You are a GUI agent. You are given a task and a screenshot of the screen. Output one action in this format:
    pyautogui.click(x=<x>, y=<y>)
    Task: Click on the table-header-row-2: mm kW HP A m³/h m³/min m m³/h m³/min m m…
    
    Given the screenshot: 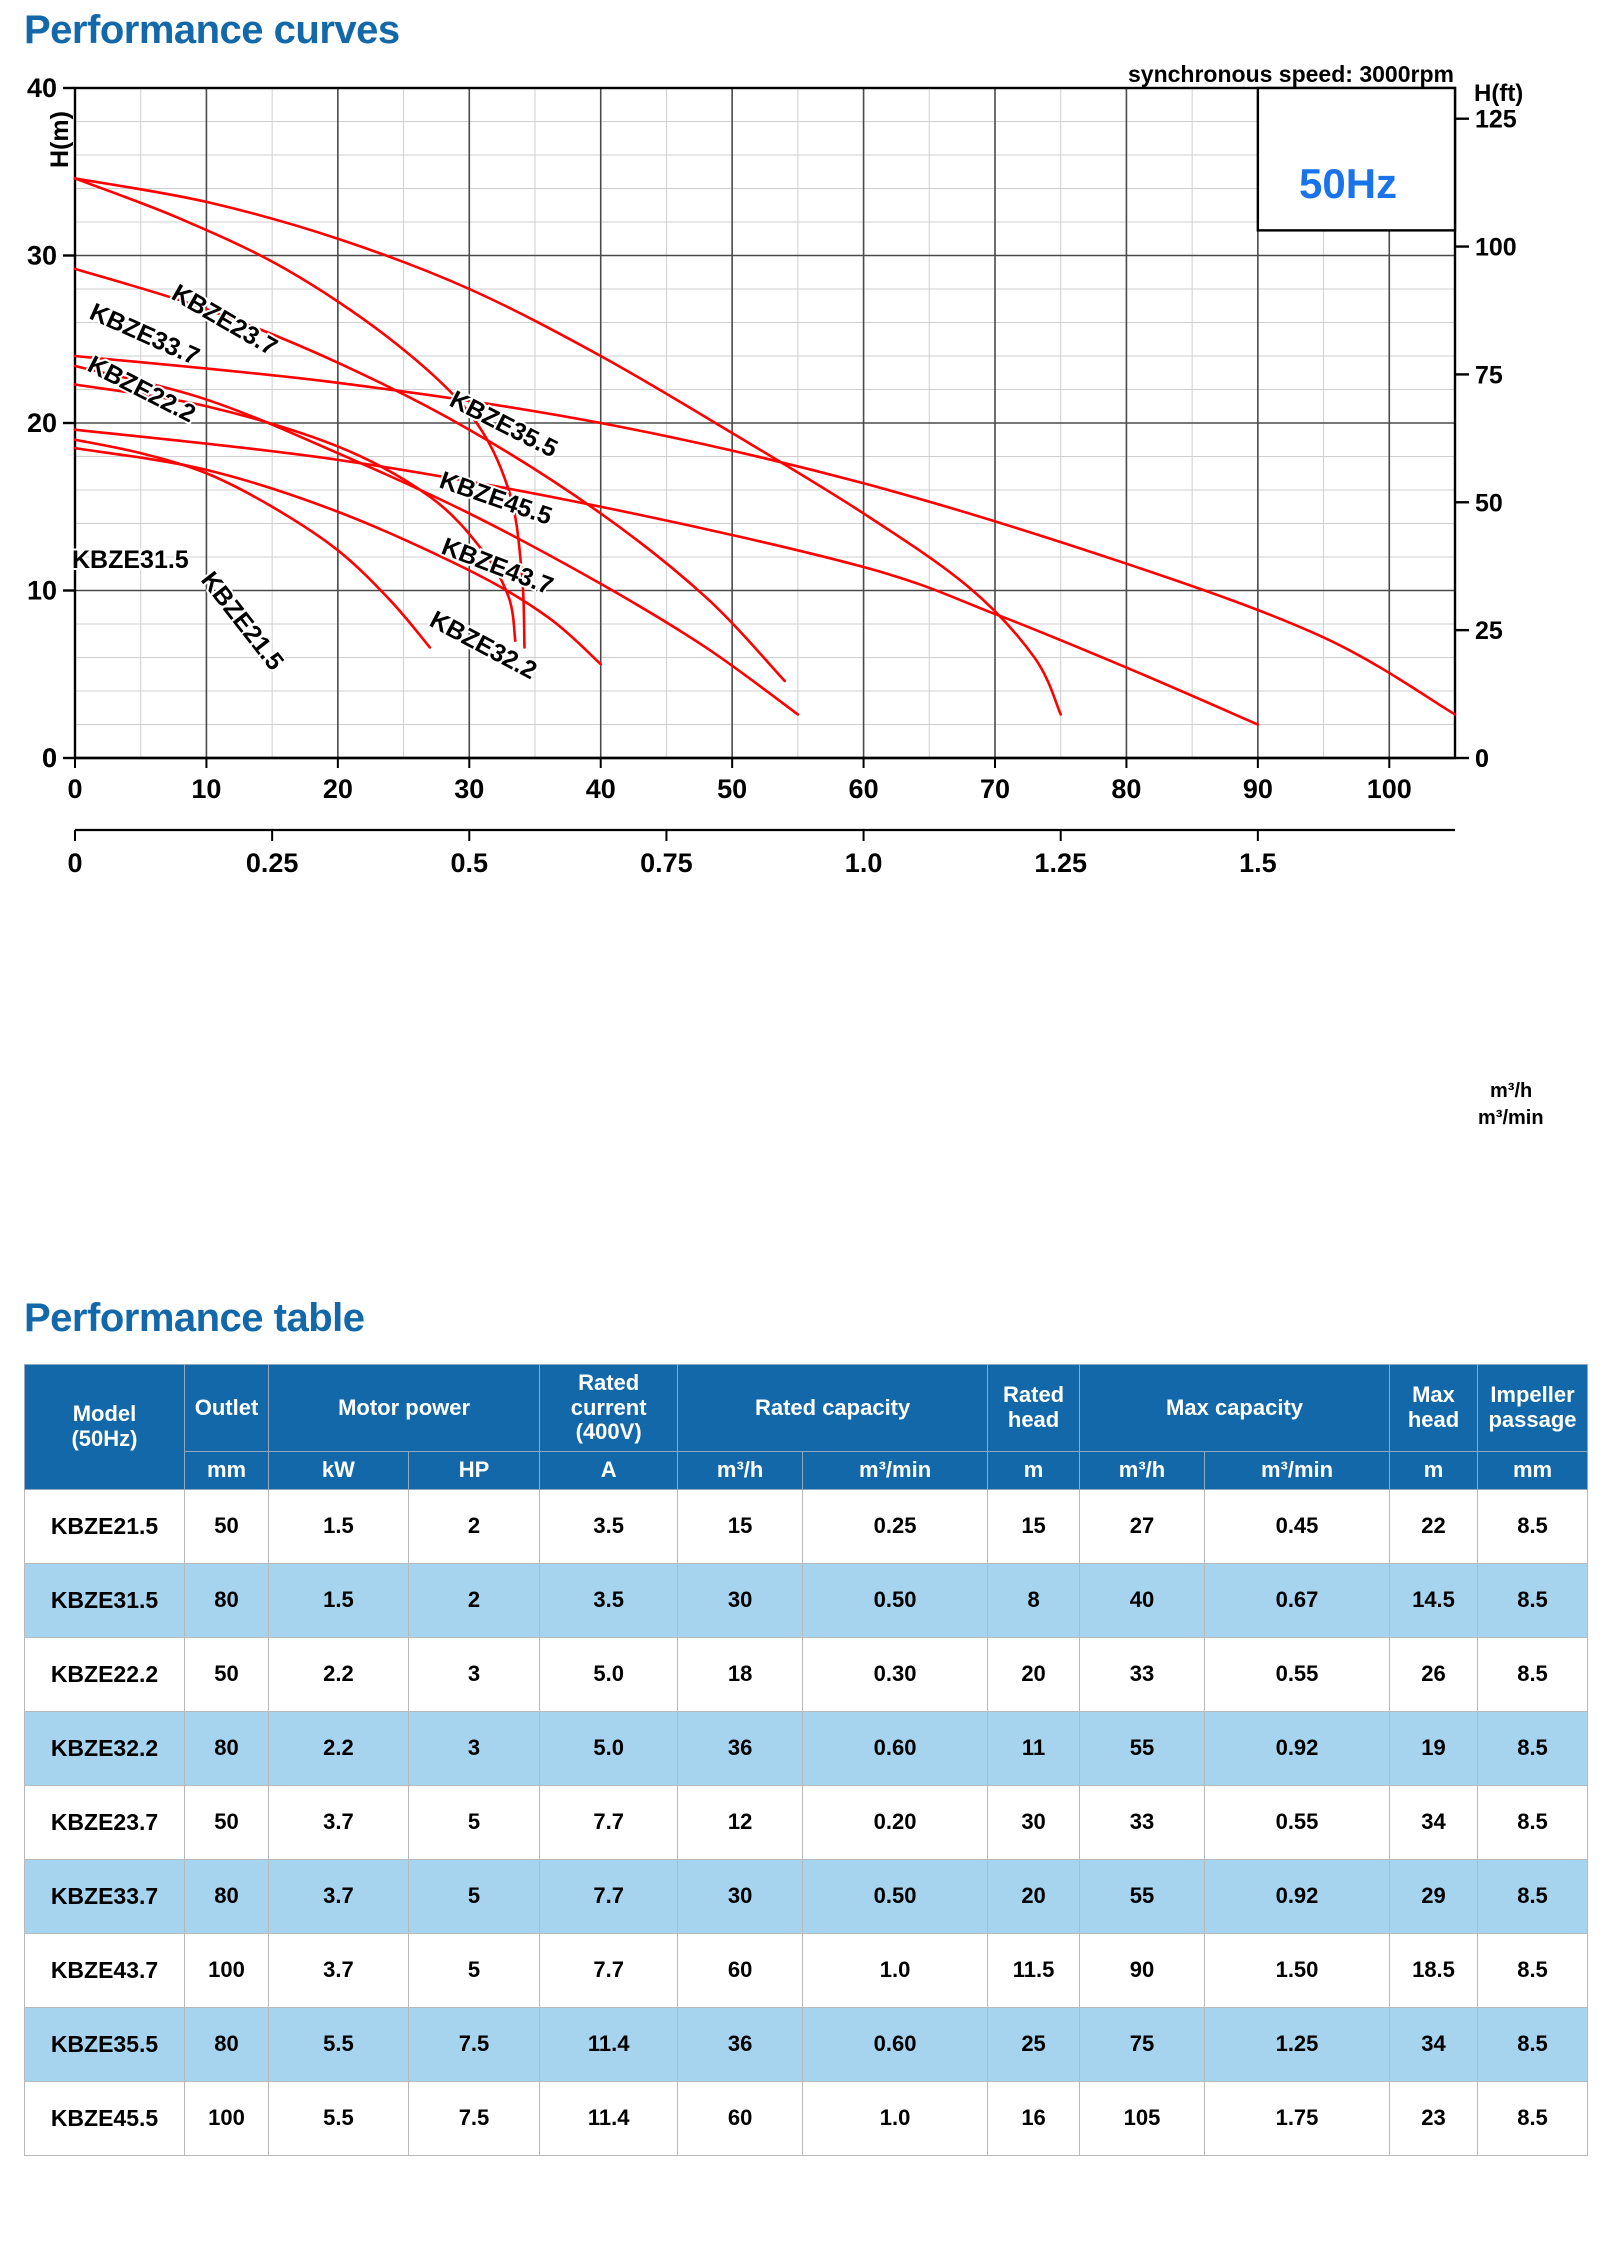 What is the action you would take?
    pyautogui.click(x=806, y=1470)
    